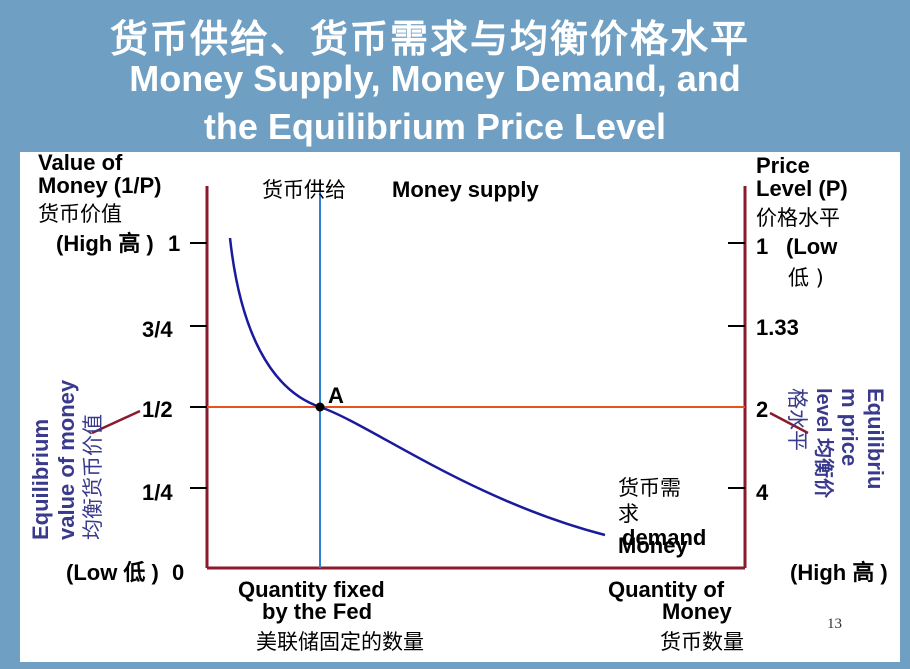 The height and width of the screenshot is (669, 910). I want to click on left-axis-title-zh: 货币价值, so click(80, 214).